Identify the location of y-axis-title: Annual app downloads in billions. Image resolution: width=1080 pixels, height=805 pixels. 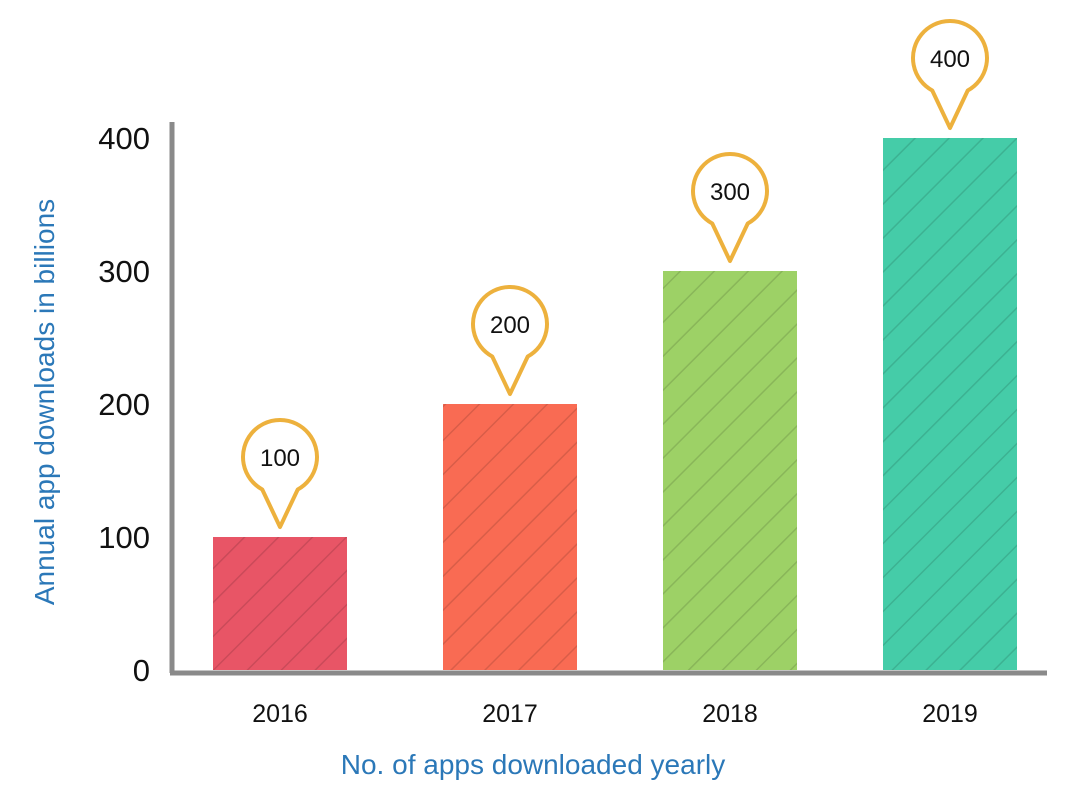
(44, 402).